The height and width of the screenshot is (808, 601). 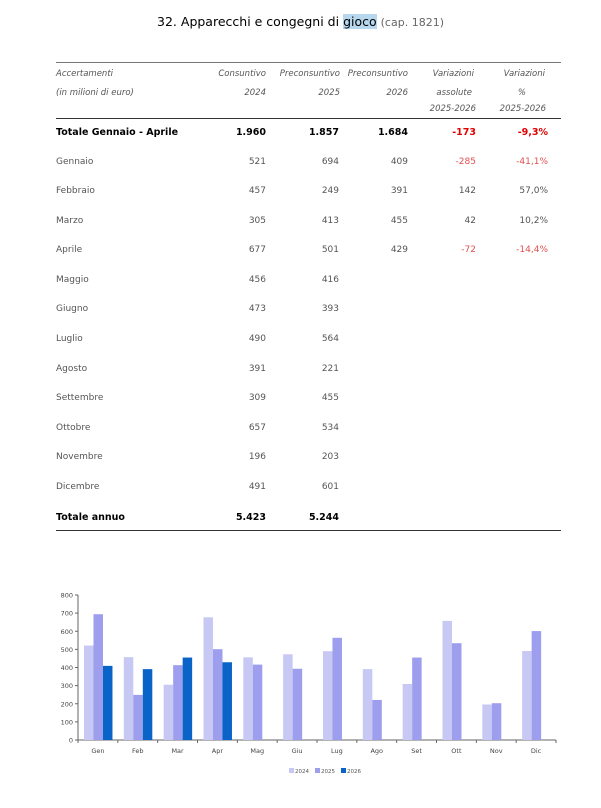 What do you see at coordinates (72, 280) in the screenshot?
I see `row-label: Maggio` at bounding box center [72, 280].